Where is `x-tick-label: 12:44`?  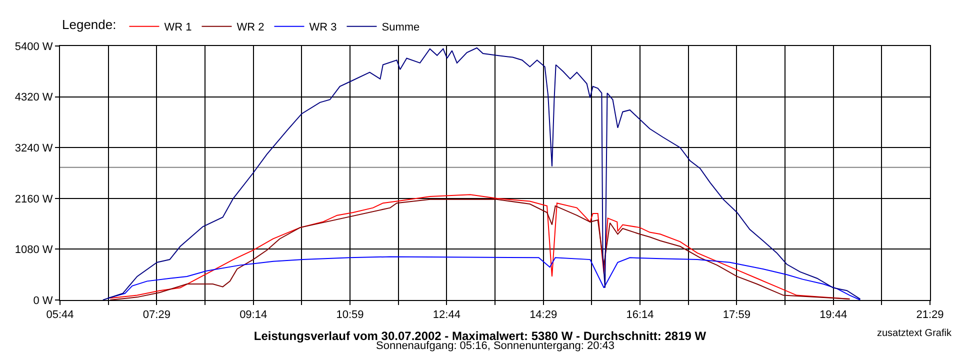 x-tick-label: 12:44 is located at coordinates (446, 315).